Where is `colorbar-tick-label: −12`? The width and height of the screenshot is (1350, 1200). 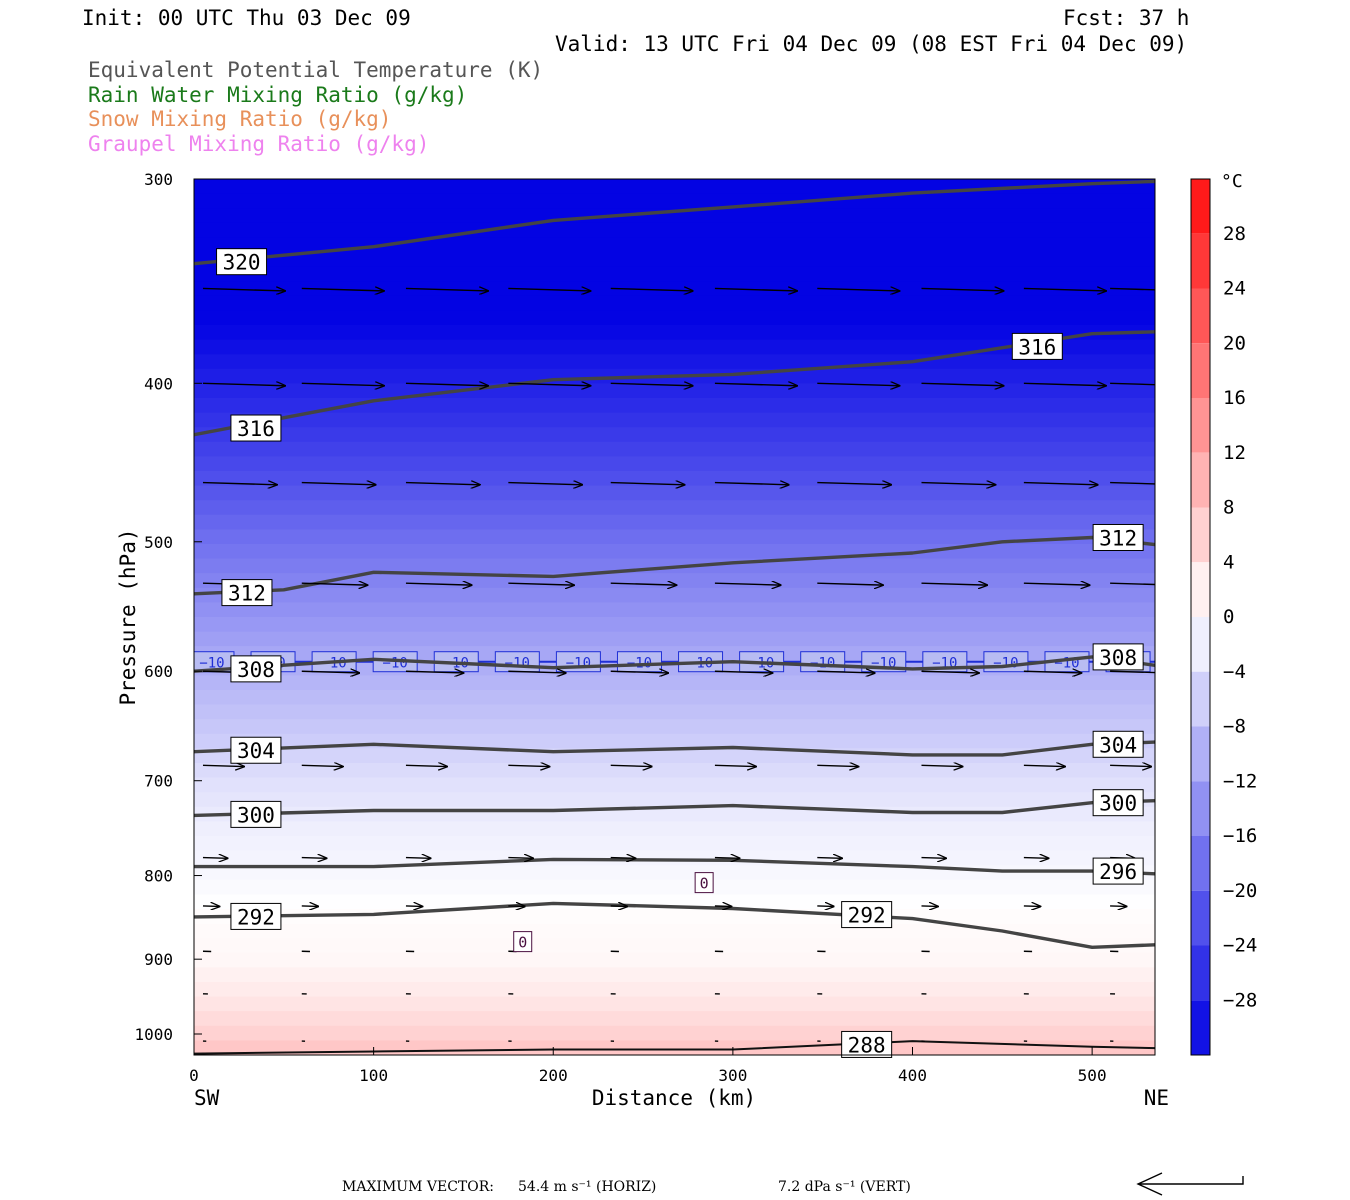 colorbar-tick-label: −12 is located at coordinates (1240, 781).